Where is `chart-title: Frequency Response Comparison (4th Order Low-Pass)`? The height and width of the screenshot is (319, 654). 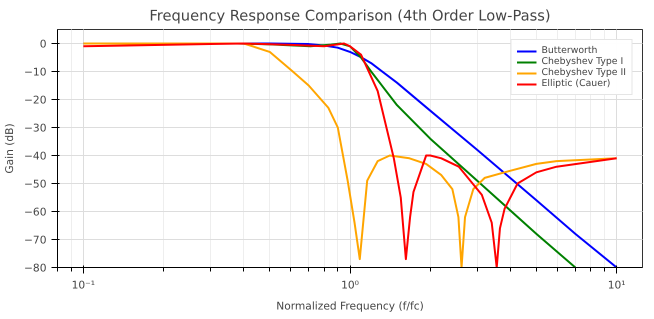
chart-title: Frequency Response Comparison (4th Order Low-Pass) is located at coordinates (350, 16).